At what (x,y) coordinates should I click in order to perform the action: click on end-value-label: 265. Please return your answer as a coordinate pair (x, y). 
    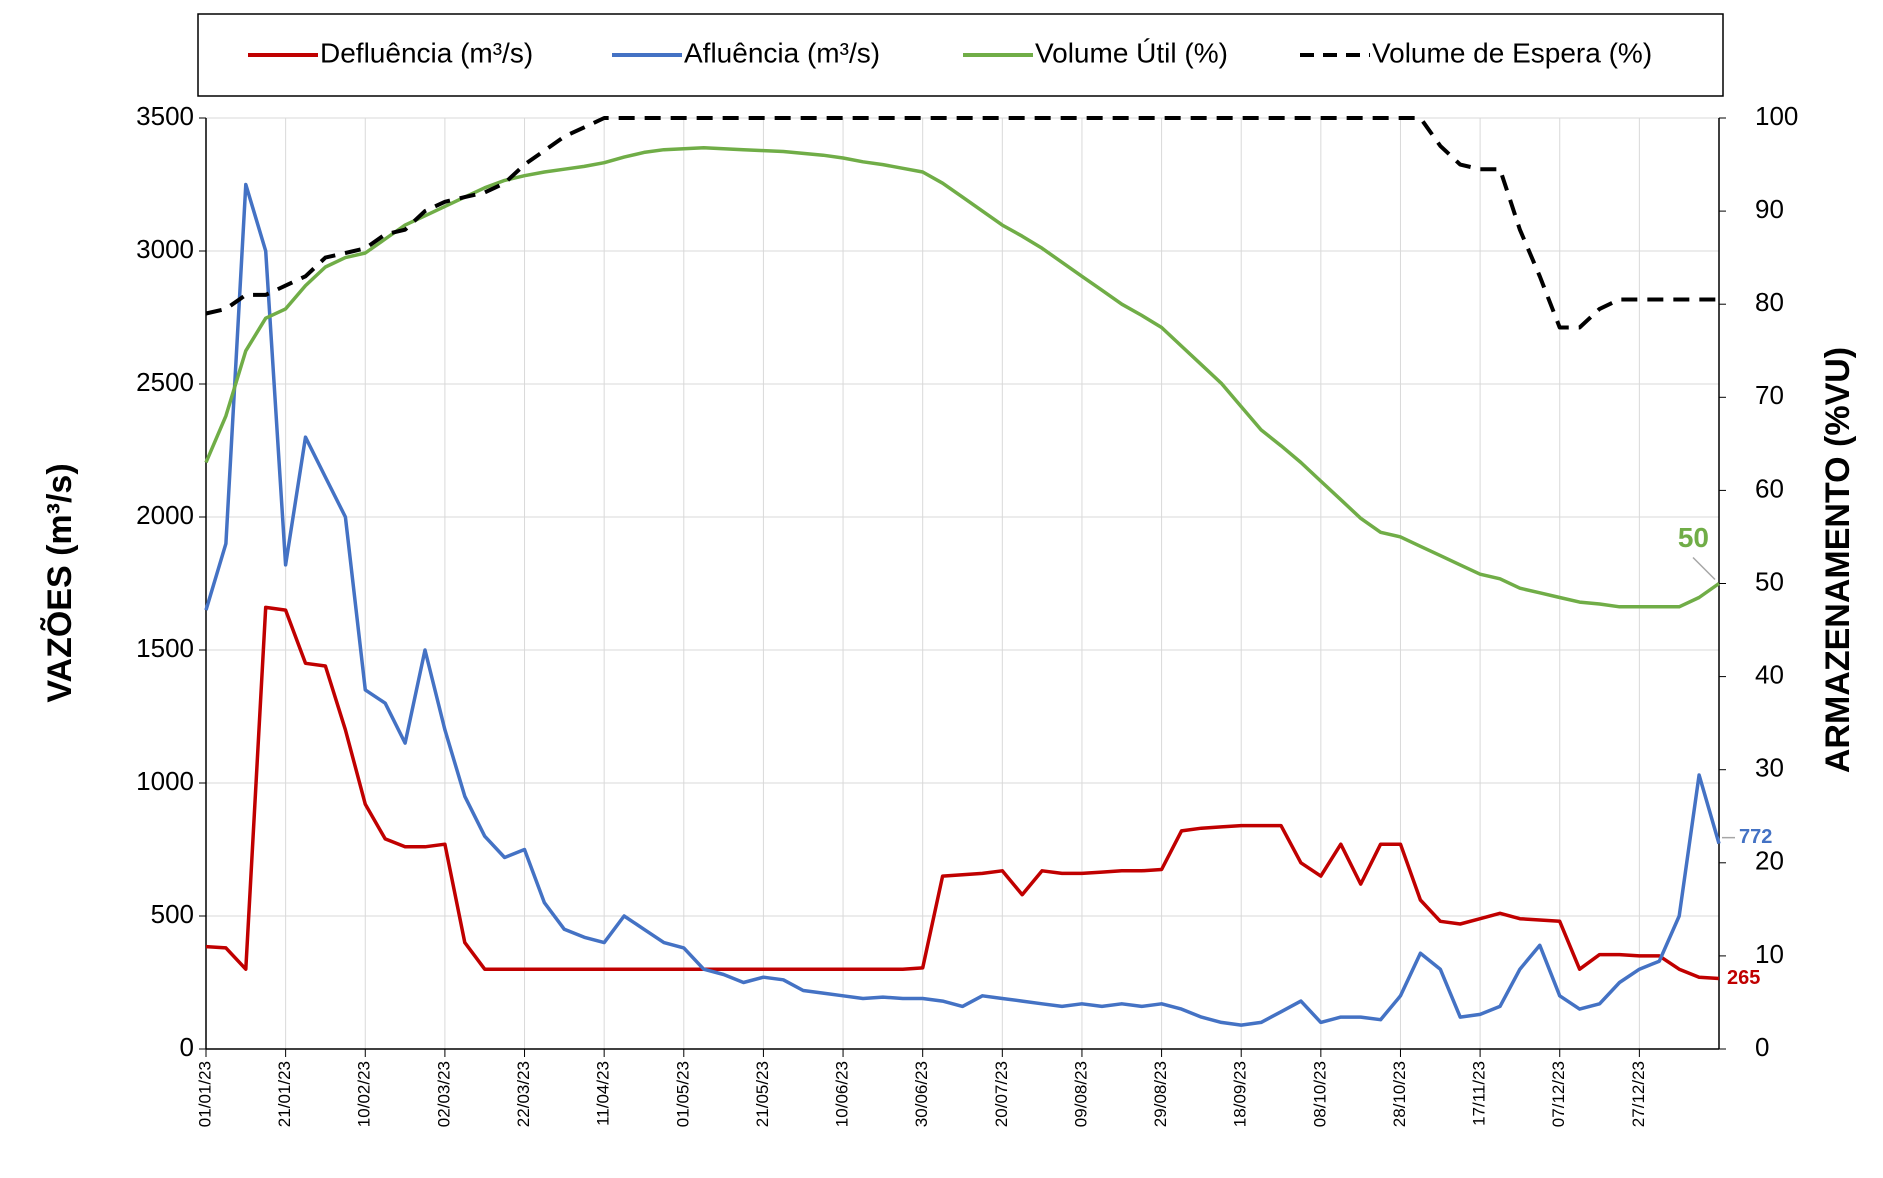
    Looking at the image, I should click on (1743, 978).